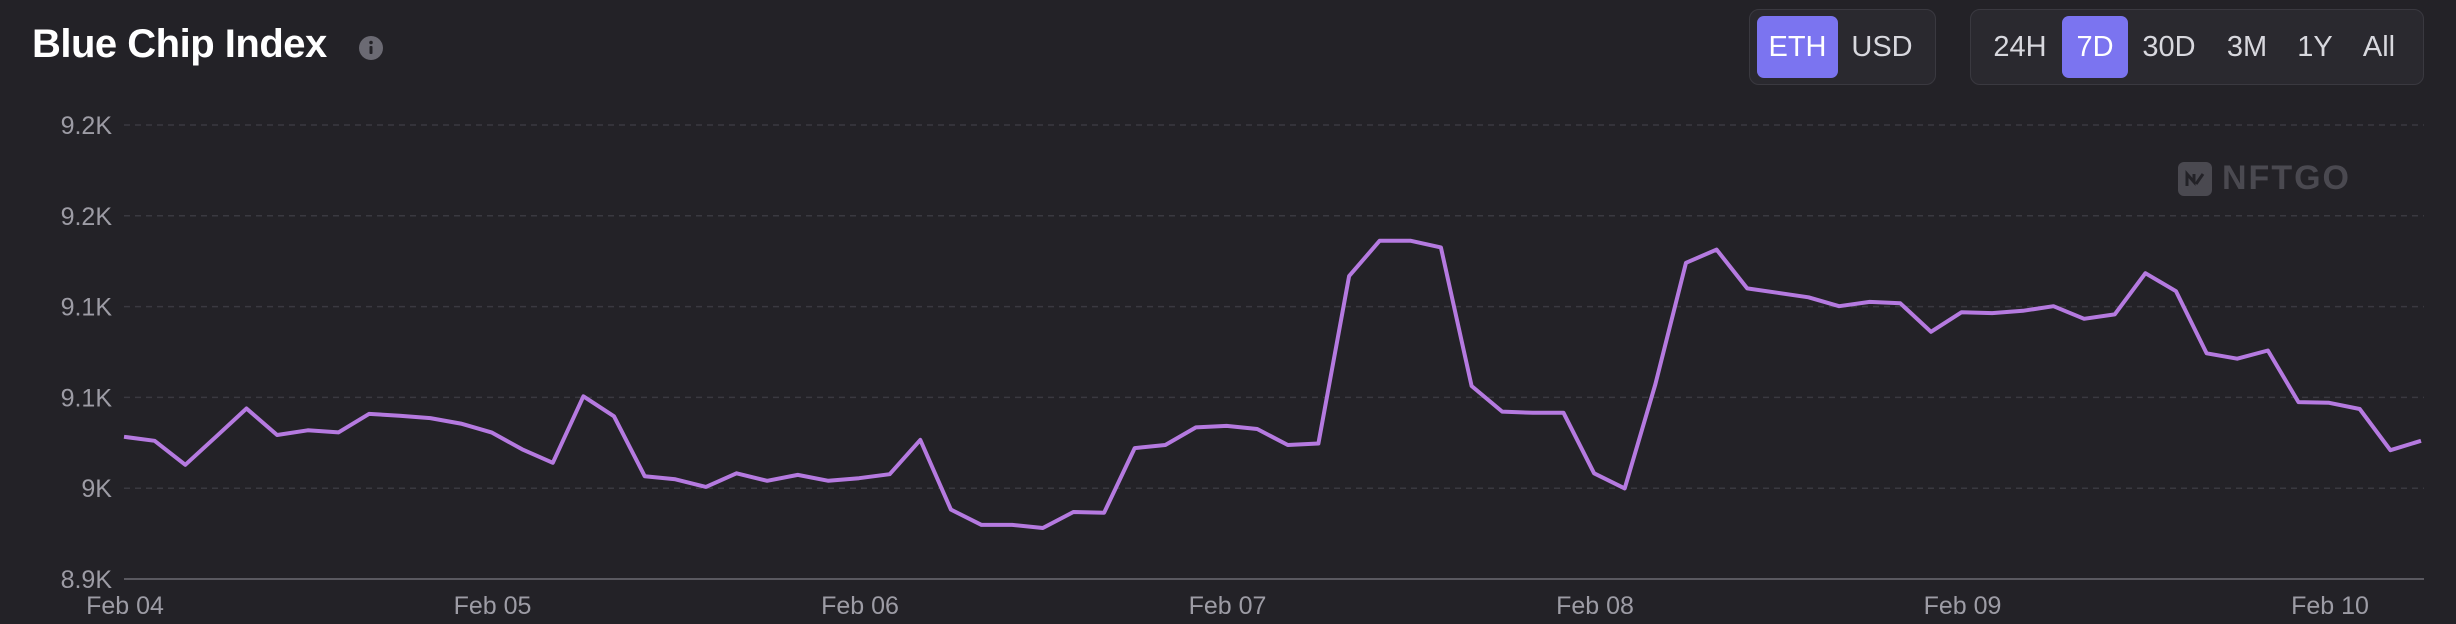  I want to click on x-tick-label: Feb 10, so click(2330, 606).